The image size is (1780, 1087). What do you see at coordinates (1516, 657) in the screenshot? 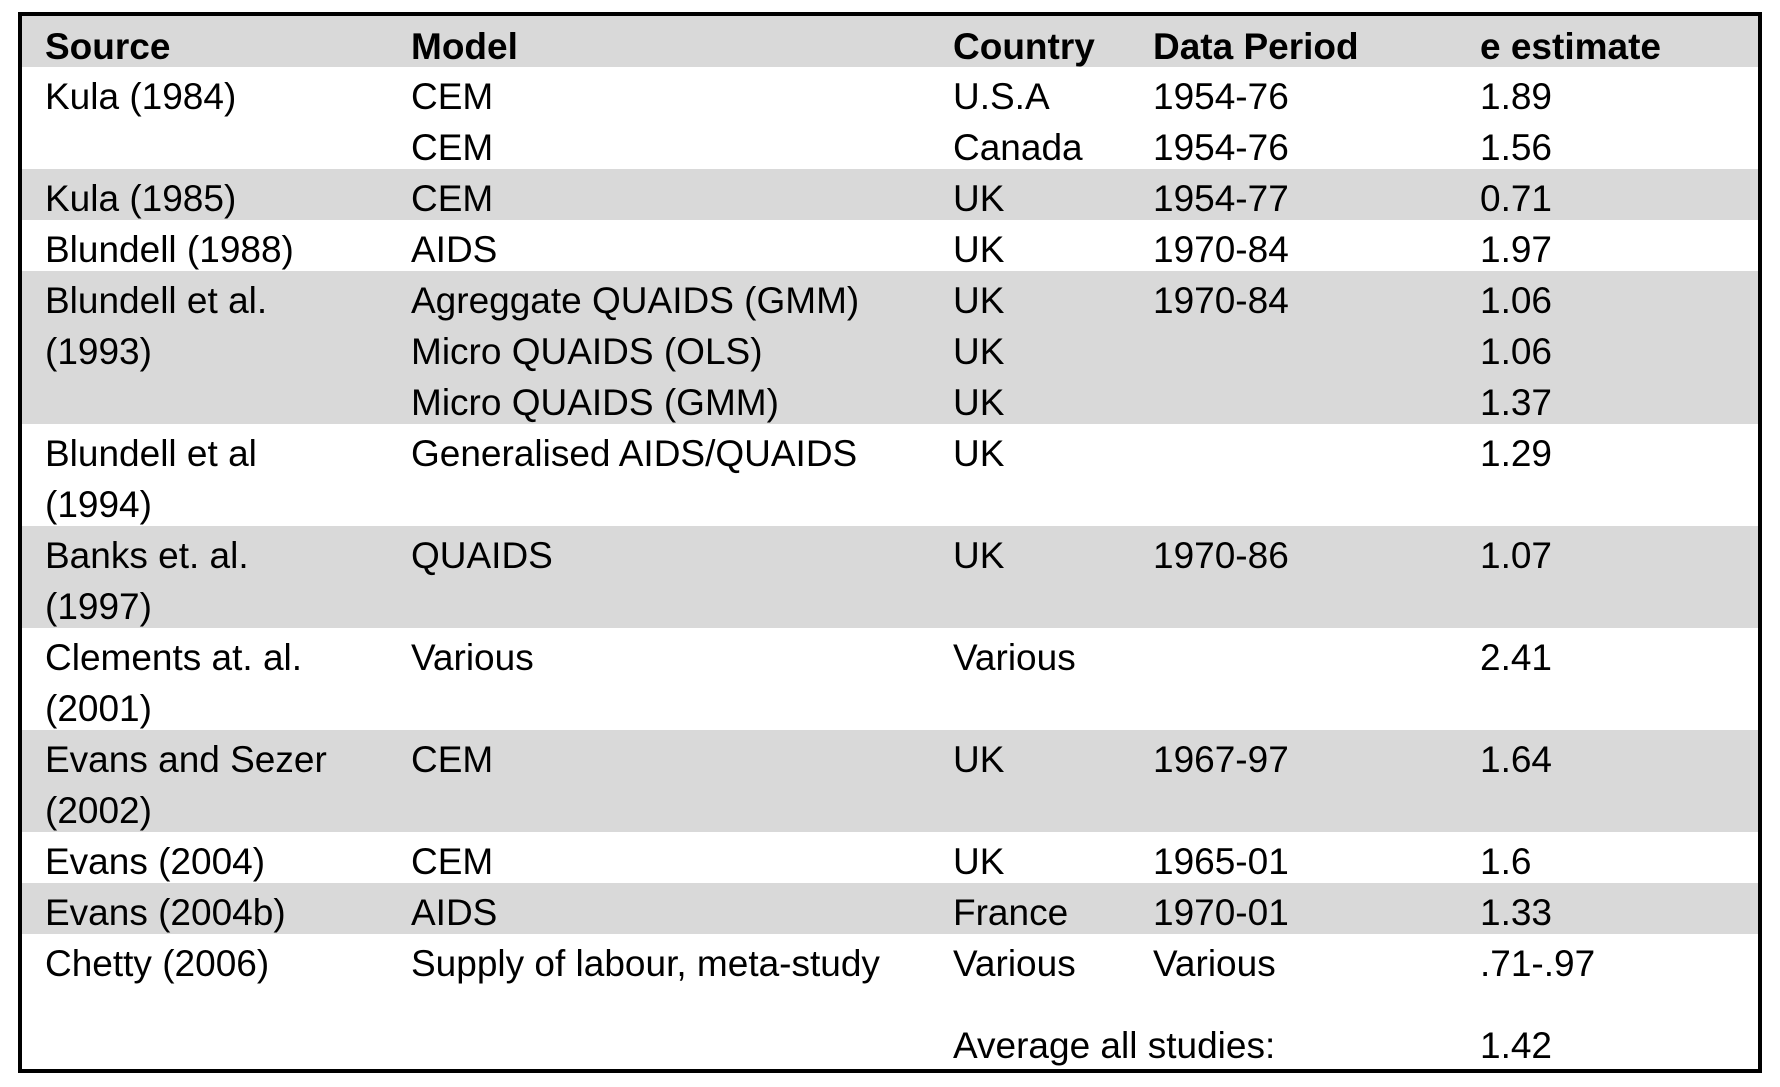
I see `e-estimate-cell: 2.41` at bounding box center [1516, 657].